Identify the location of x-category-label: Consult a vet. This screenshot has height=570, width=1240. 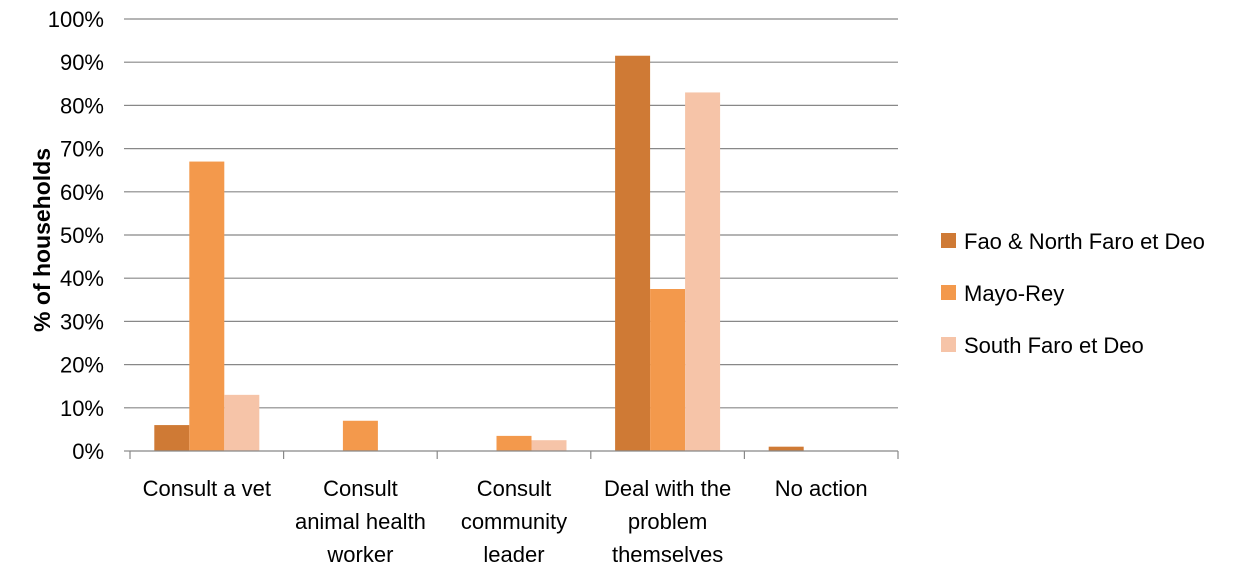
(207, 488).